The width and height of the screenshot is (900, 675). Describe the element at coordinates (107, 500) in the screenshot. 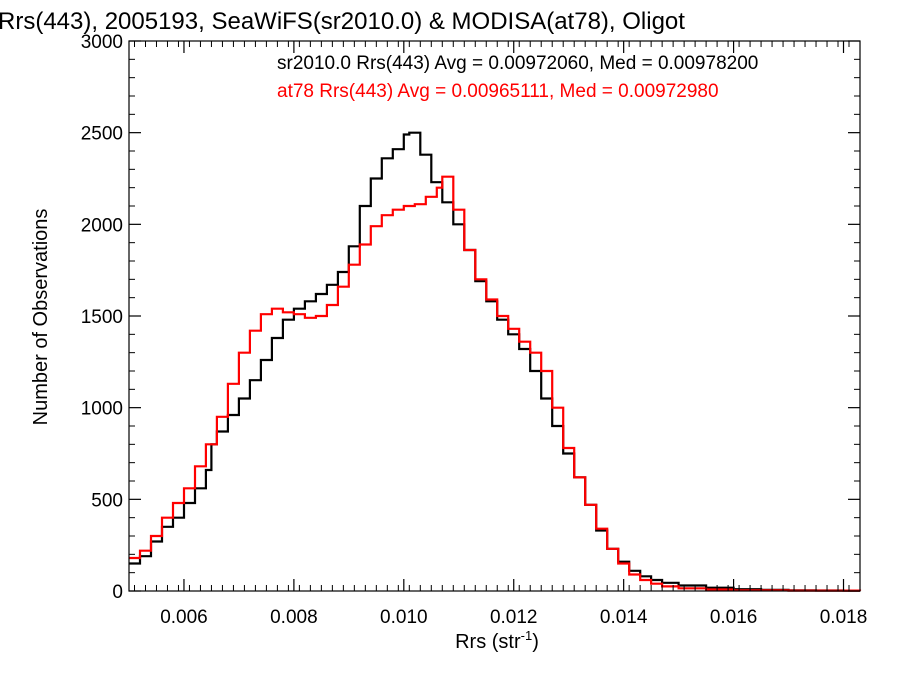

I see `y-tick-label: 500` at that location.